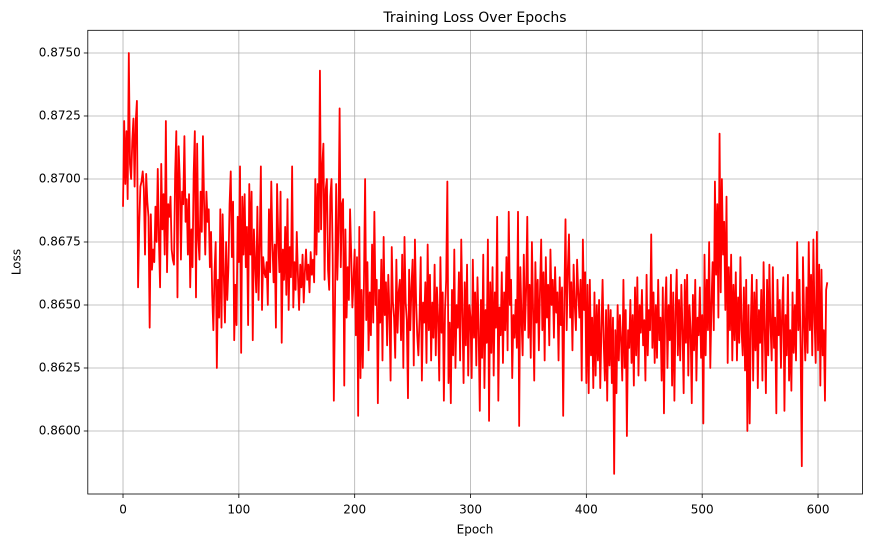 The image size is (872, 547). I want to click on x-tick-label: 500, so click(702, 510).